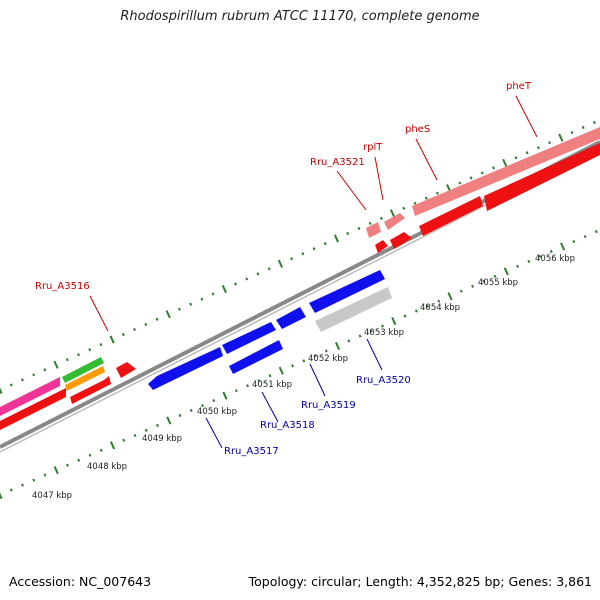 The height and width of the screenshot is (600, 600). What do you see at coordinates (249, 338) in the screenshot?
I see `gene-reverse` at bounding box center [249, 338].